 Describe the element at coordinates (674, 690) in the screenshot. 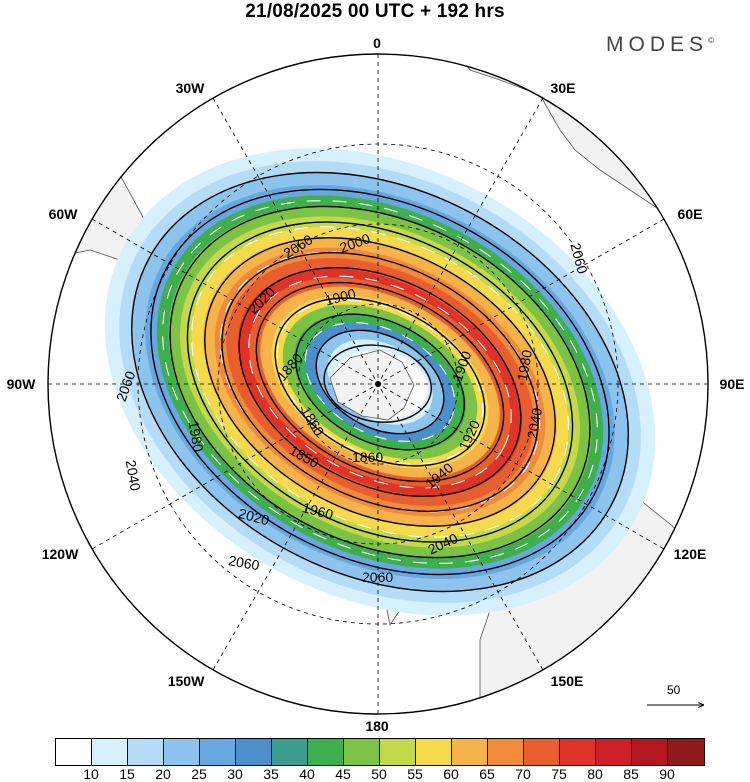

I see `vector-scale-value: 50` at that location.